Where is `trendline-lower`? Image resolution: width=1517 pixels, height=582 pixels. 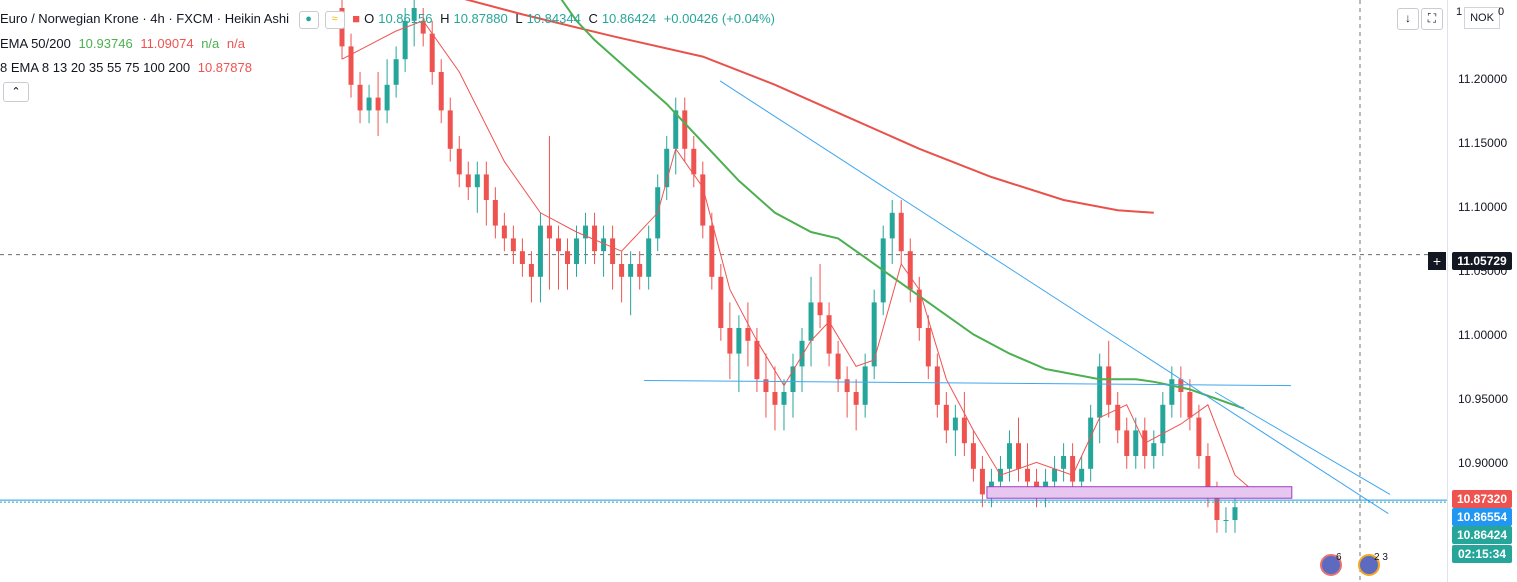
trendline-lower is located at coordinates (1302, 443).